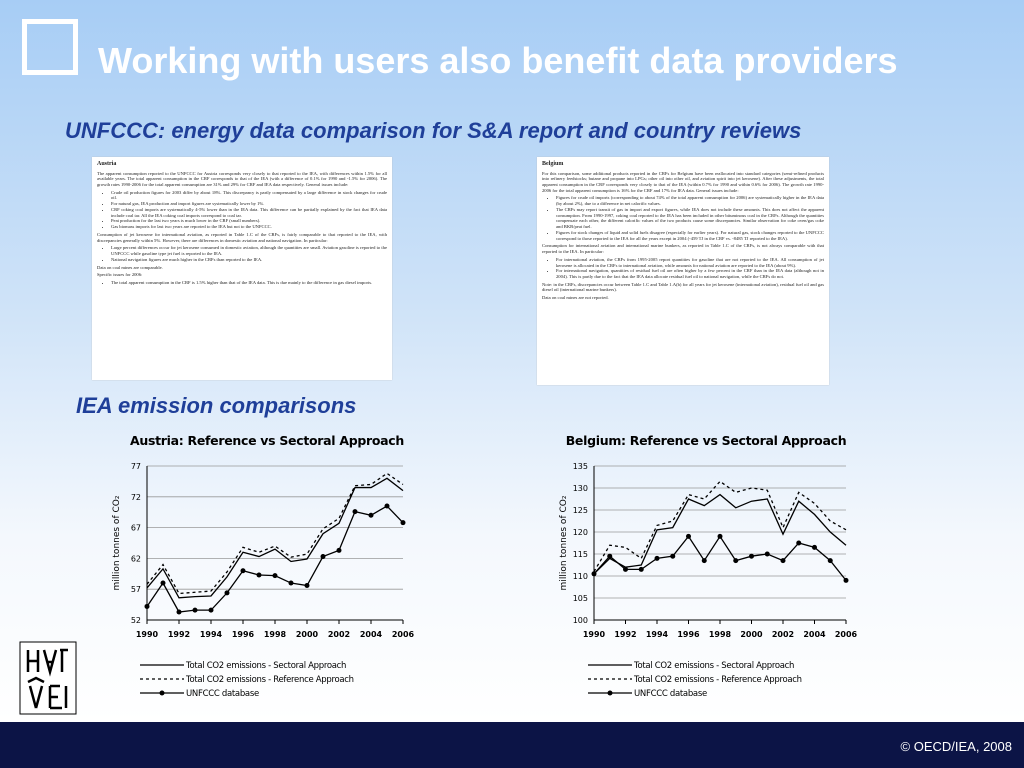 The width and height of the screenshot is (1024, 768). Describe the element at coordinates (307, 634) in the screenshot. I see `x-tick-label: 2000` at that location.